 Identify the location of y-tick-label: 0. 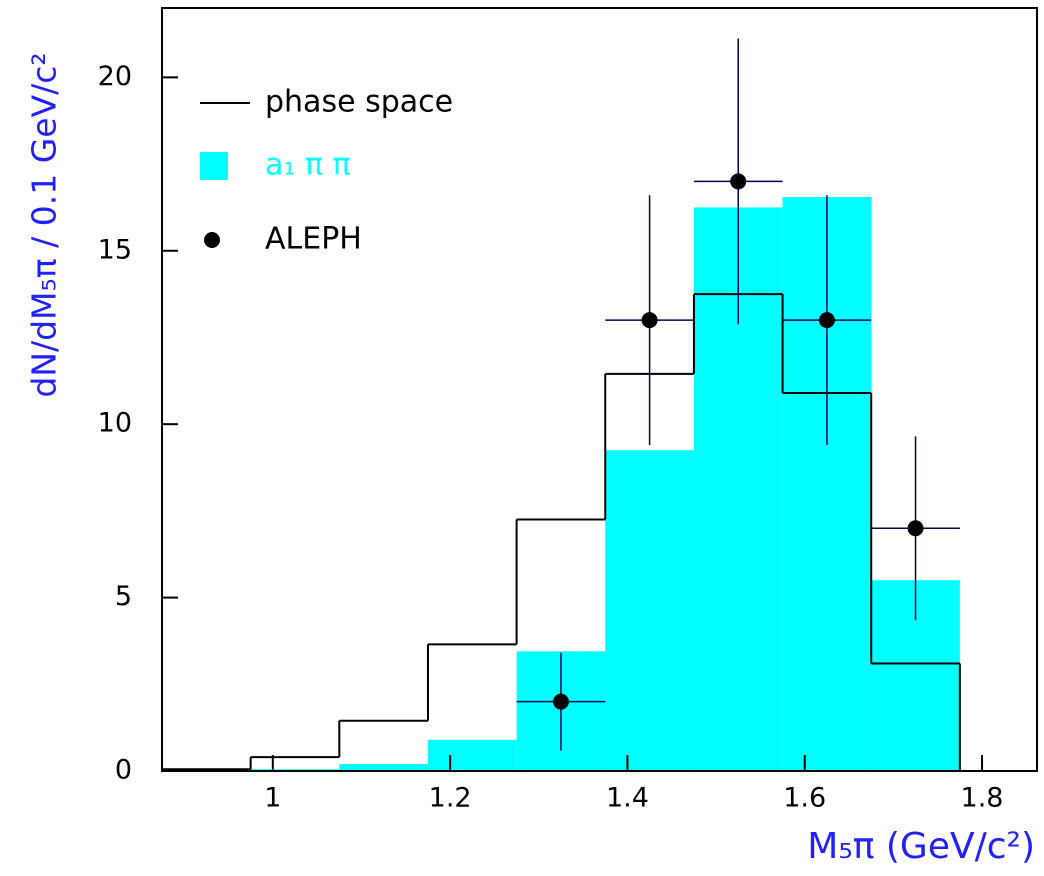
(123, 770).